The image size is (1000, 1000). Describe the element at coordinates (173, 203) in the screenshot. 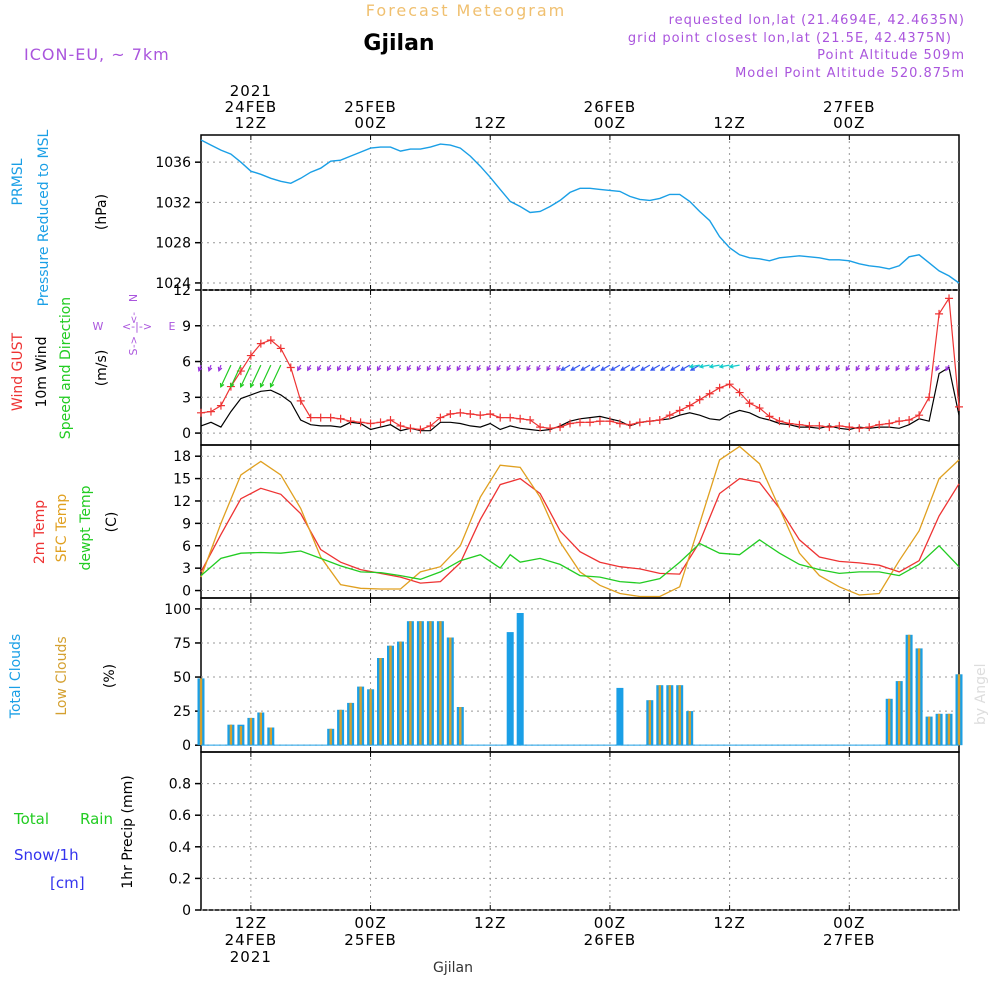

I see `y-tick-label: 1032` at that location.